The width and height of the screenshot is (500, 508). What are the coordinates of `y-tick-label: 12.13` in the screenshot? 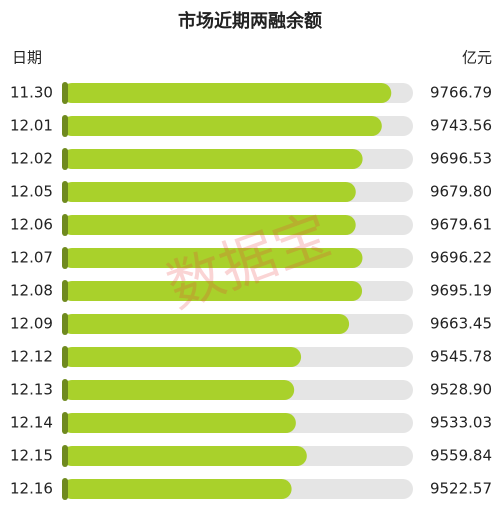 It's located at (31, 390).